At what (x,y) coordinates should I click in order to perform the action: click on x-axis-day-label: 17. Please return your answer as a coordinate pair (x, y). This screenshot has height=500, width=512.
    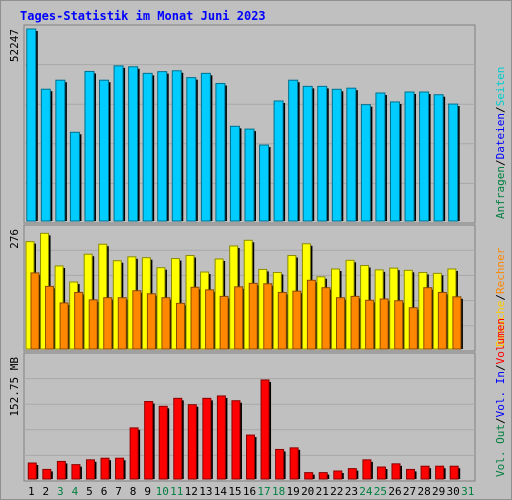
    Looking at the image, I should click on (263, 491).